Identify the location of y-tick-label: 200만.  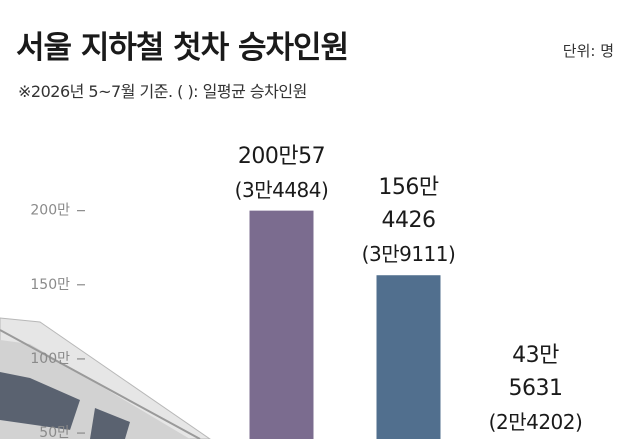
(50, 211).